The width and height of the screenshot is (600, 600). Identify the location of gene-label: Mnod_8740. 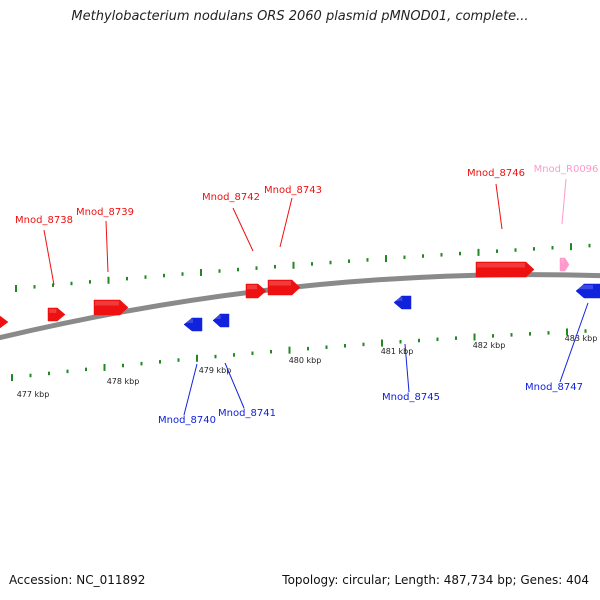
(187, 420).